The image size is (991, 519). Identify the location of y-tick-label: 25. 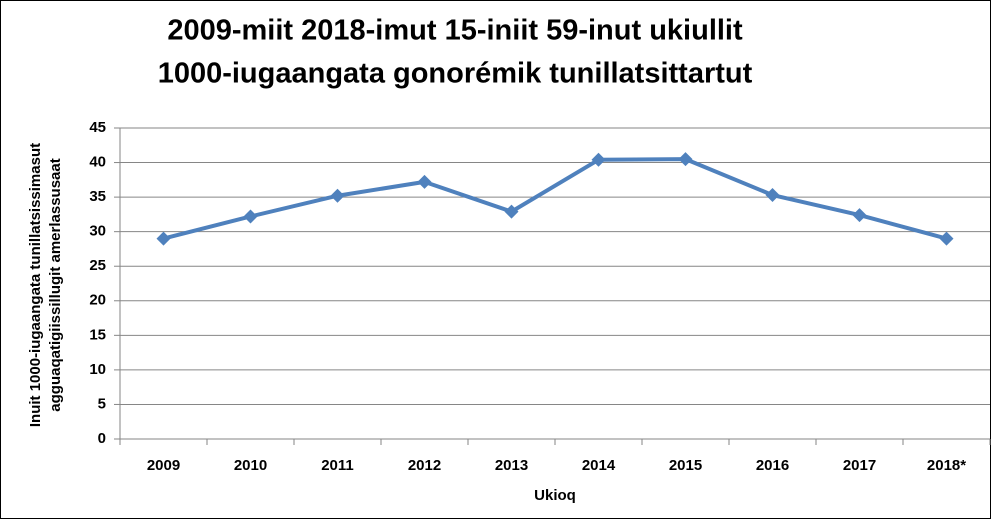
(97, 265).